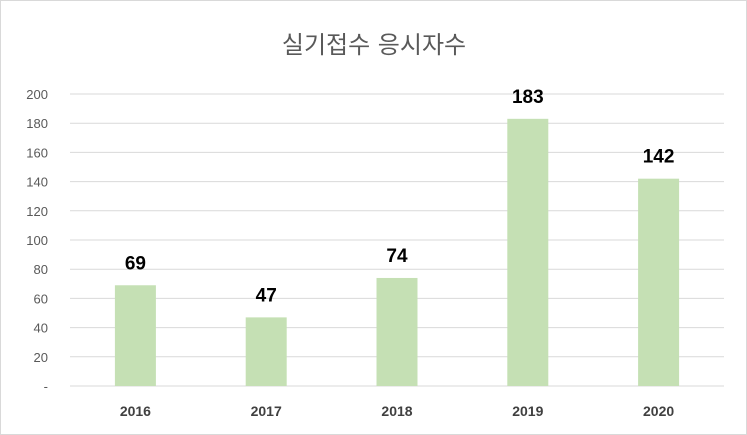 The width and height of the screenshot is (747, 435). What do you see at coordinates (658, 411) in the screenshot?
I see `x-tick-label: 2020` at bounding box center [658, 411].